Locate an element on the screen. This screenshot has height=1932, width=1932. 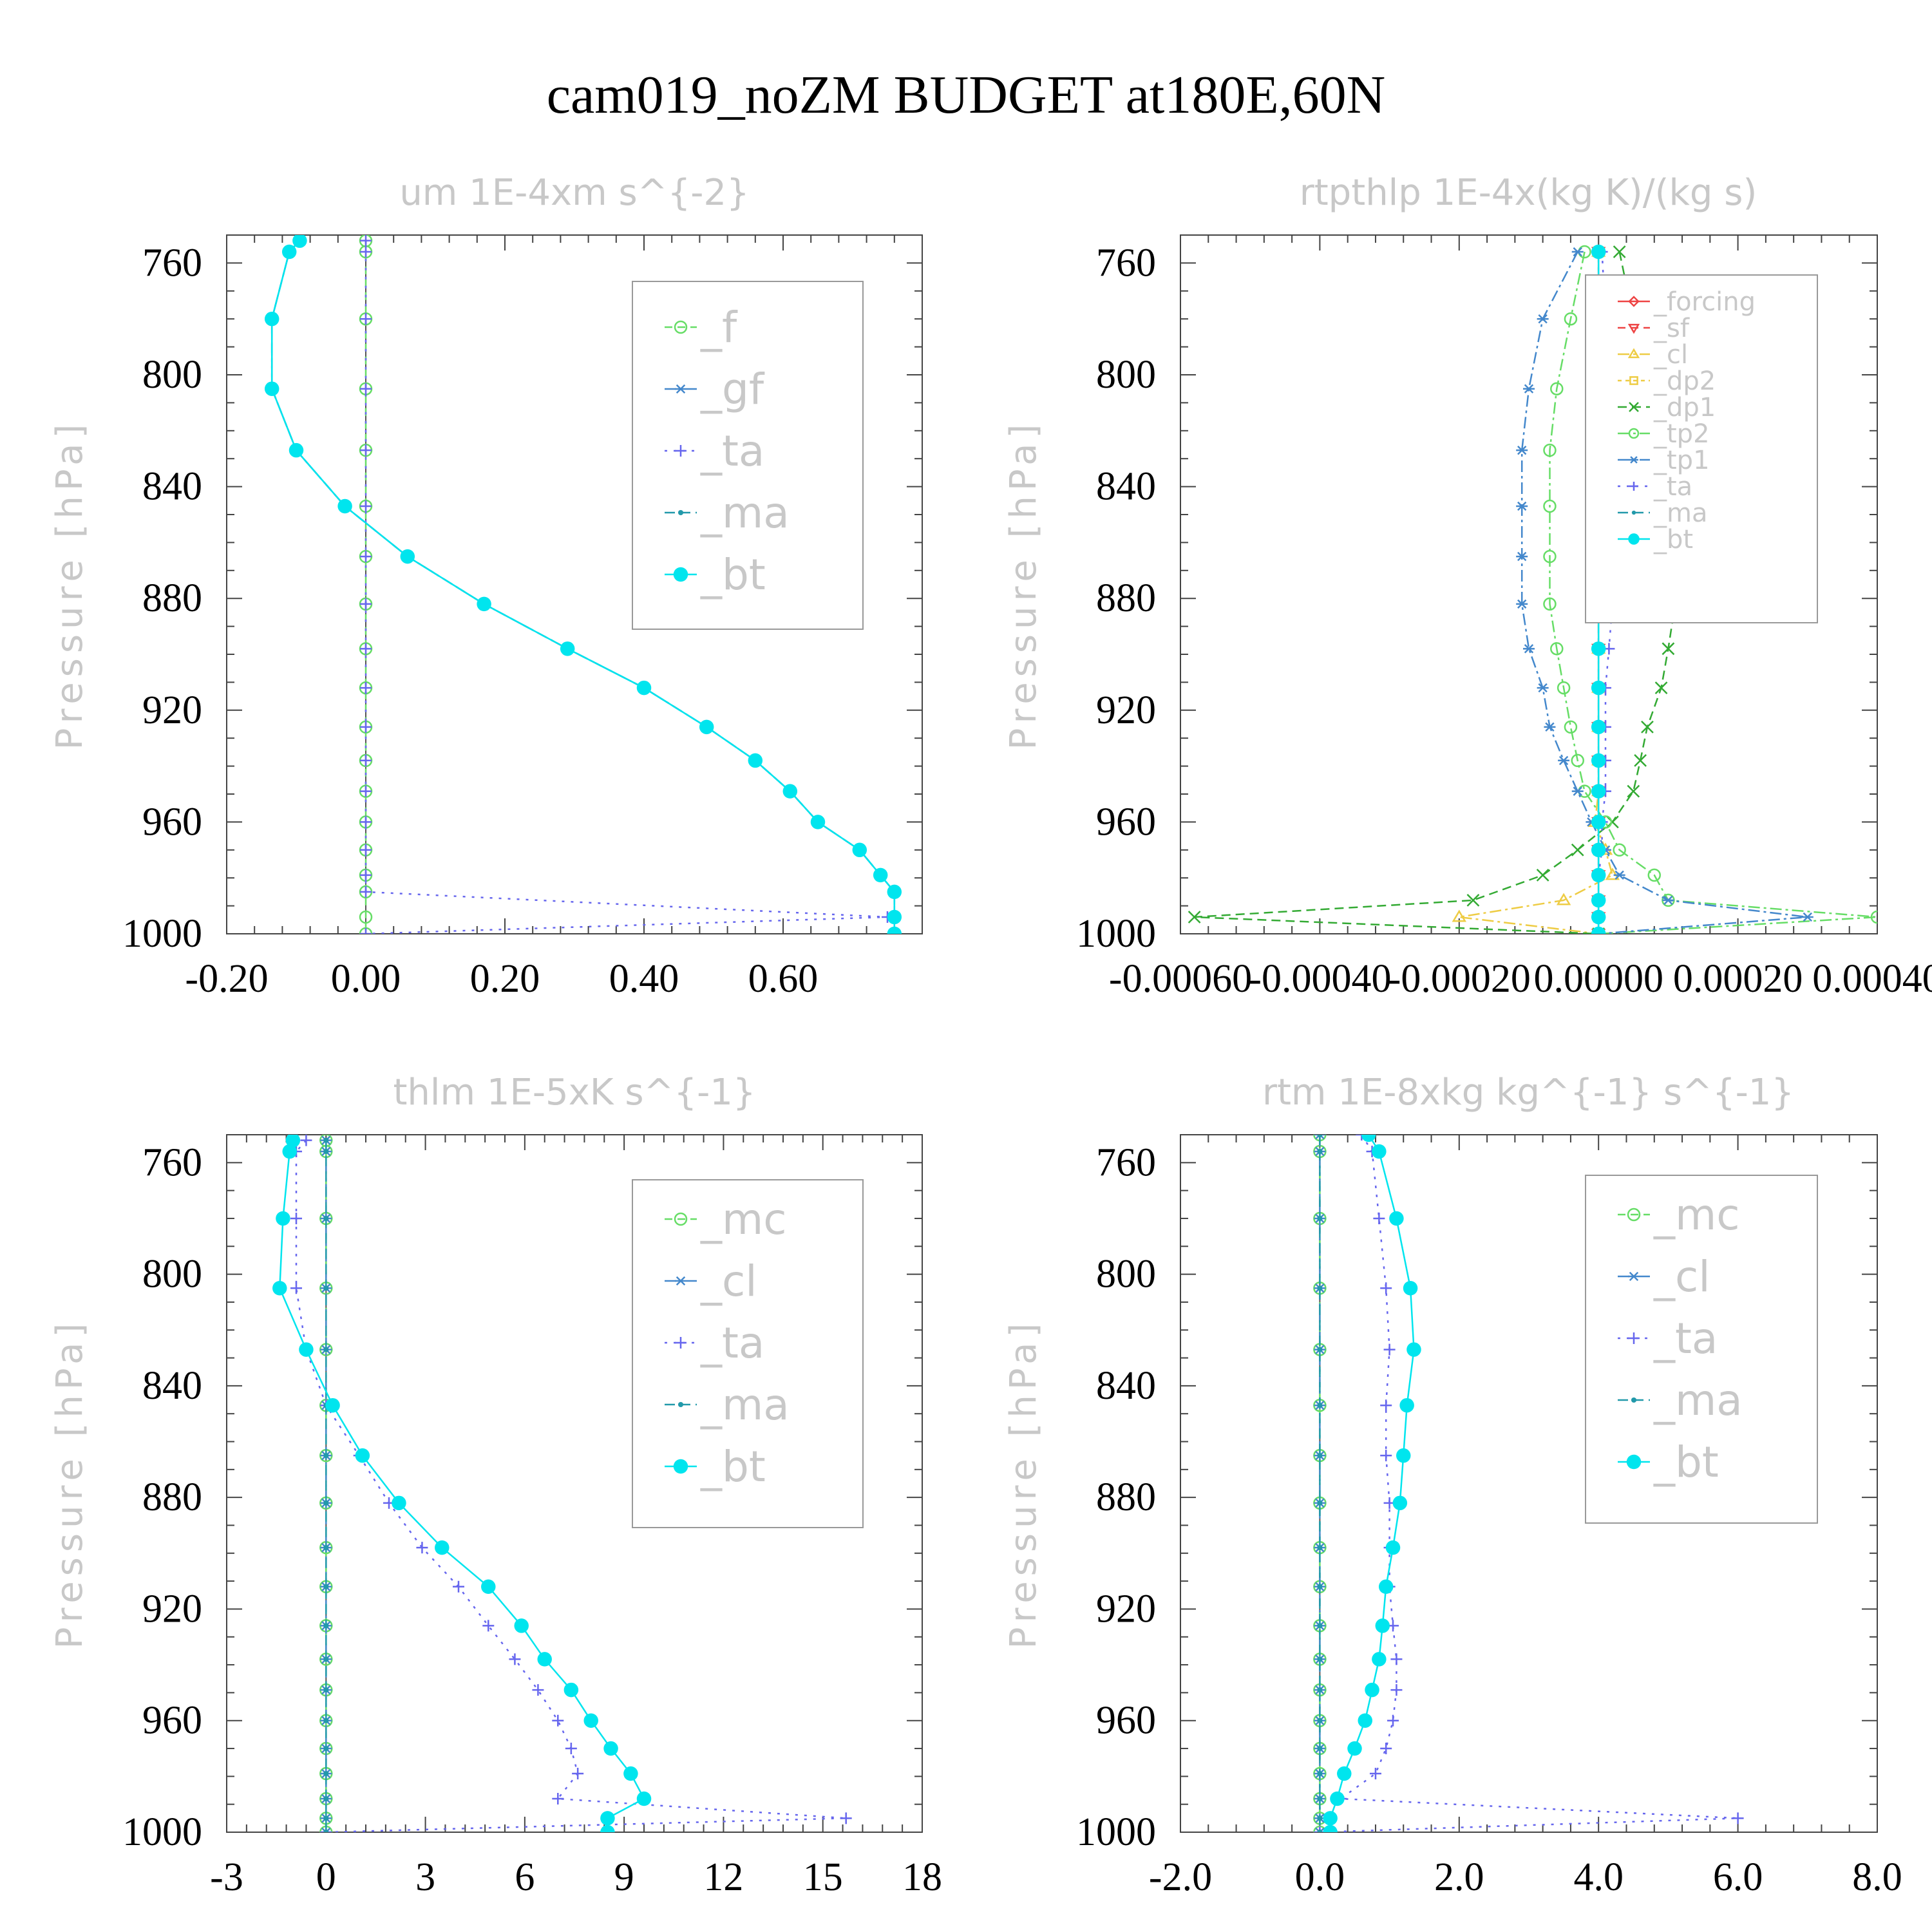
x-tick-label: 0.00000 is located at coordinates (1598, 979).